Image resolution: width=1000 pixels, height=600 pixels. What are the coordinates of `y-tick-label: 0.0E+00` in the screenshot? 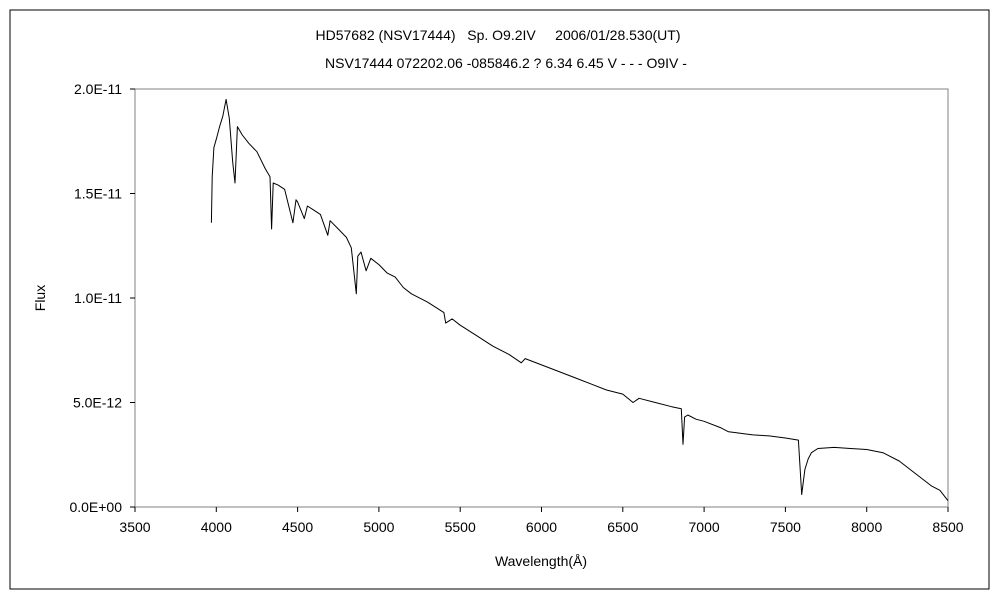 It's located at (95, 507).